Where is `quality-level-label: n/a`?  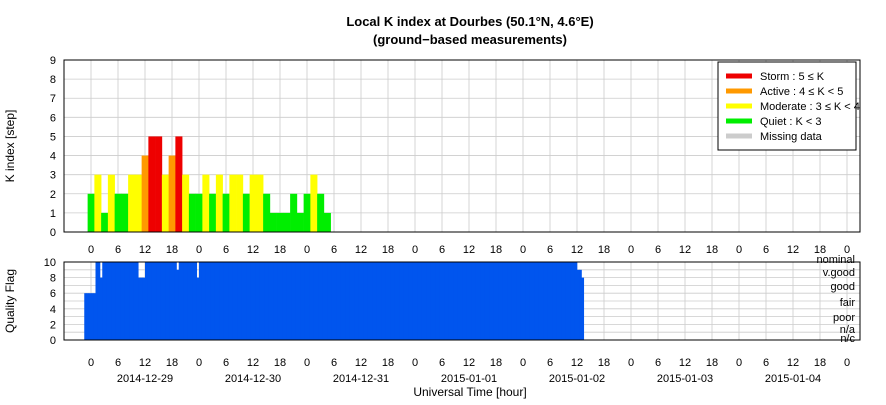 quality-level-label: n/a is located at coordinates (848, 330).